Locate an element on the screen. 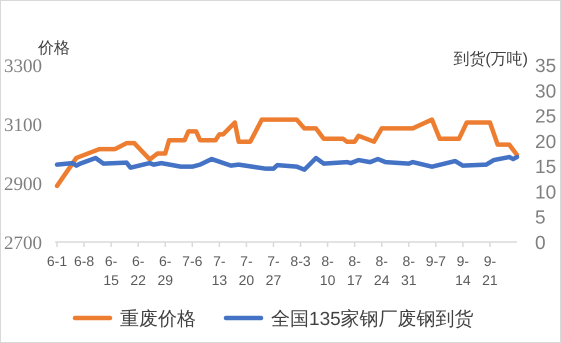 This screenshot has height=343, width=561. y2-tick-label: 20 is located at coordinates (545, 142).